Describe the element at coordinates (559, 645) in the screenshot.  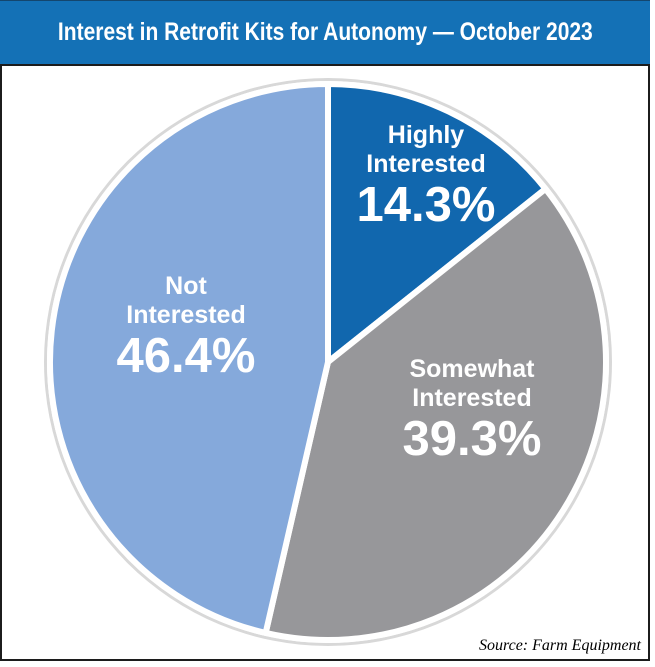
I see `source-credit: Source: Farm Equipment` at that location.